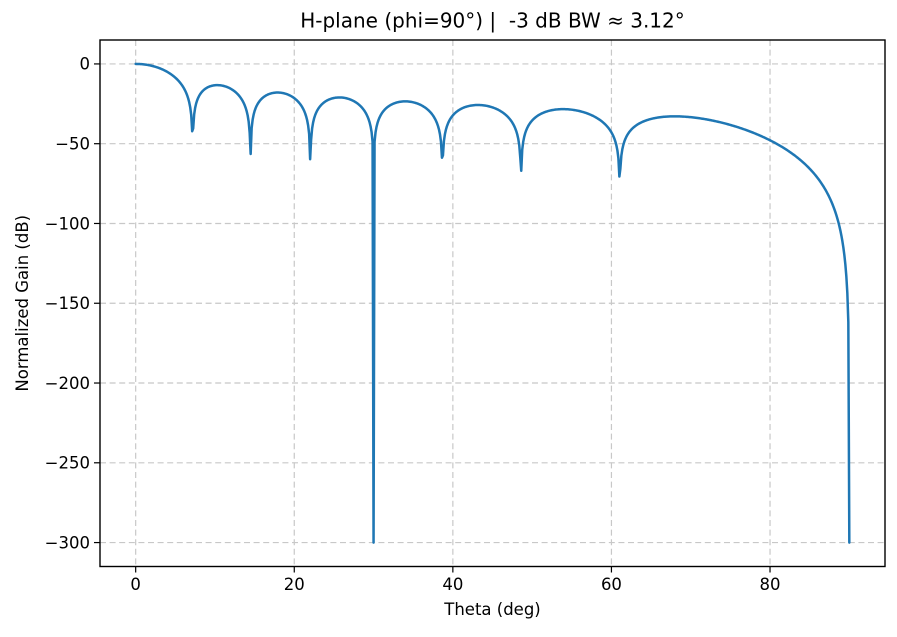 The height and width of the screenshot is (637, 897). I want to click on y-tick-label: −250, so click(67, 463).